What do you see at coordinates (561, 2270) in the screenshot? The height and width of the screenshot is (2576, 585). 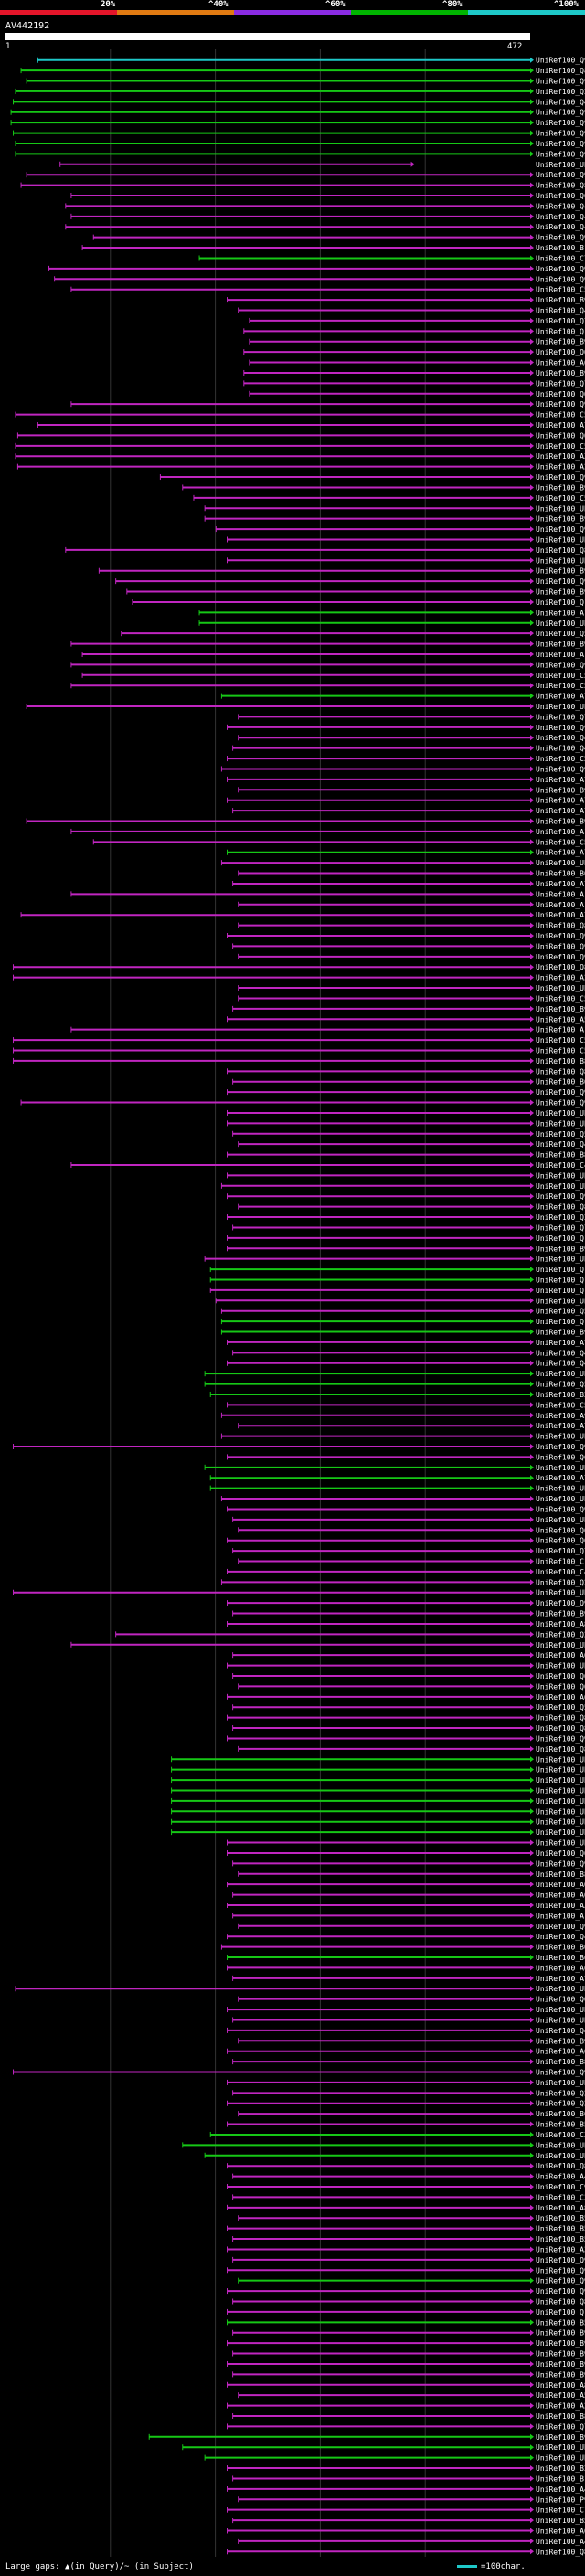 I see `hit-label: UniRef100_Q9SPH3` at bounding box center [561, 2270].